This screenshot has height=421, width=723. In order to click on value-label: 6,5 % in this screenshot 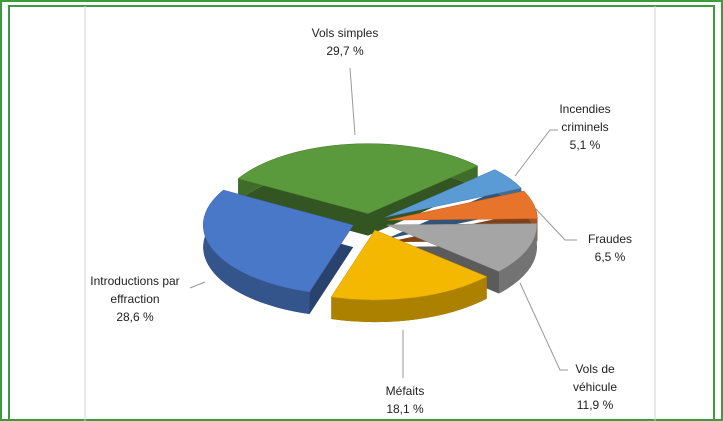, I will do `click(610, 257)`.